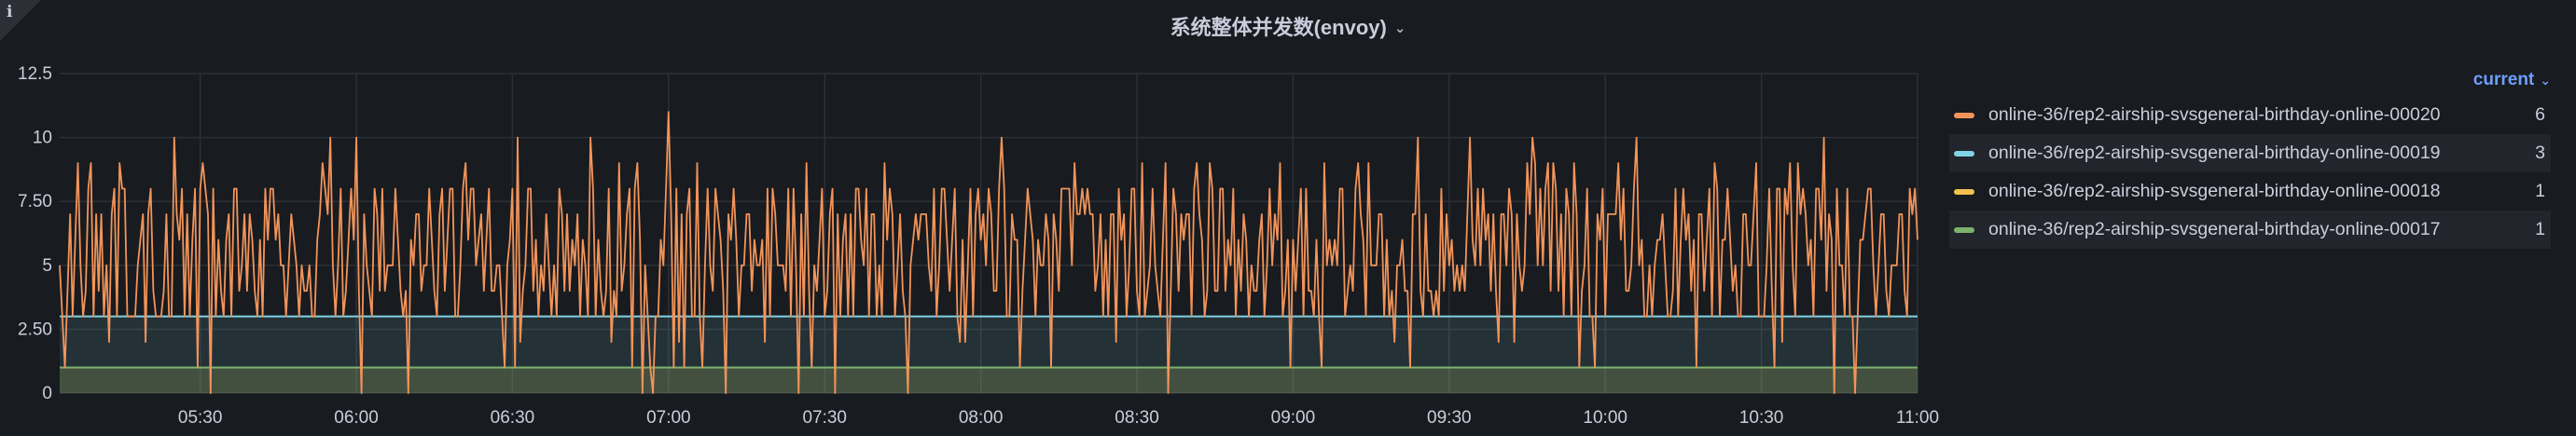  I want to click on x-tick-label: 11:00, so click(1917, 418).